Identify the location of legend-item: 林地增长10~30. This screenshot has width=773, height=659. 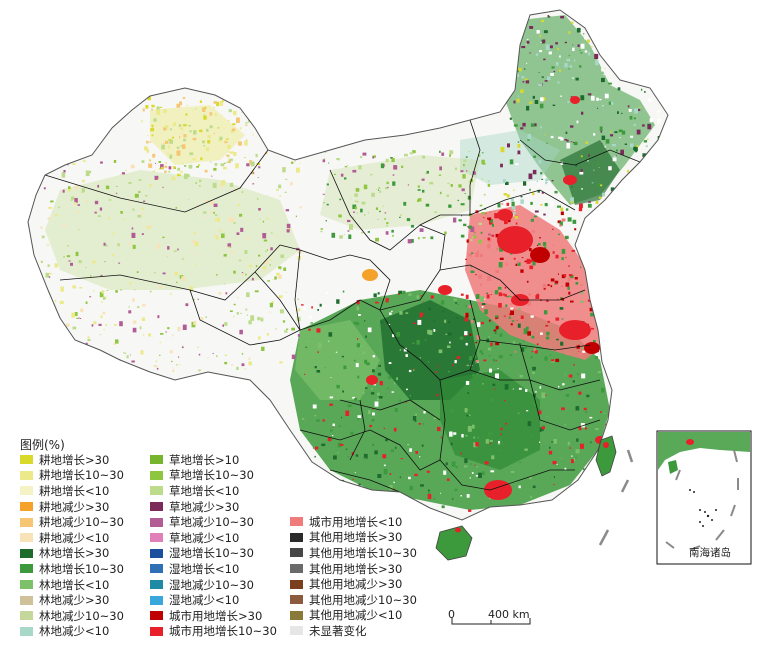
(72, 569).